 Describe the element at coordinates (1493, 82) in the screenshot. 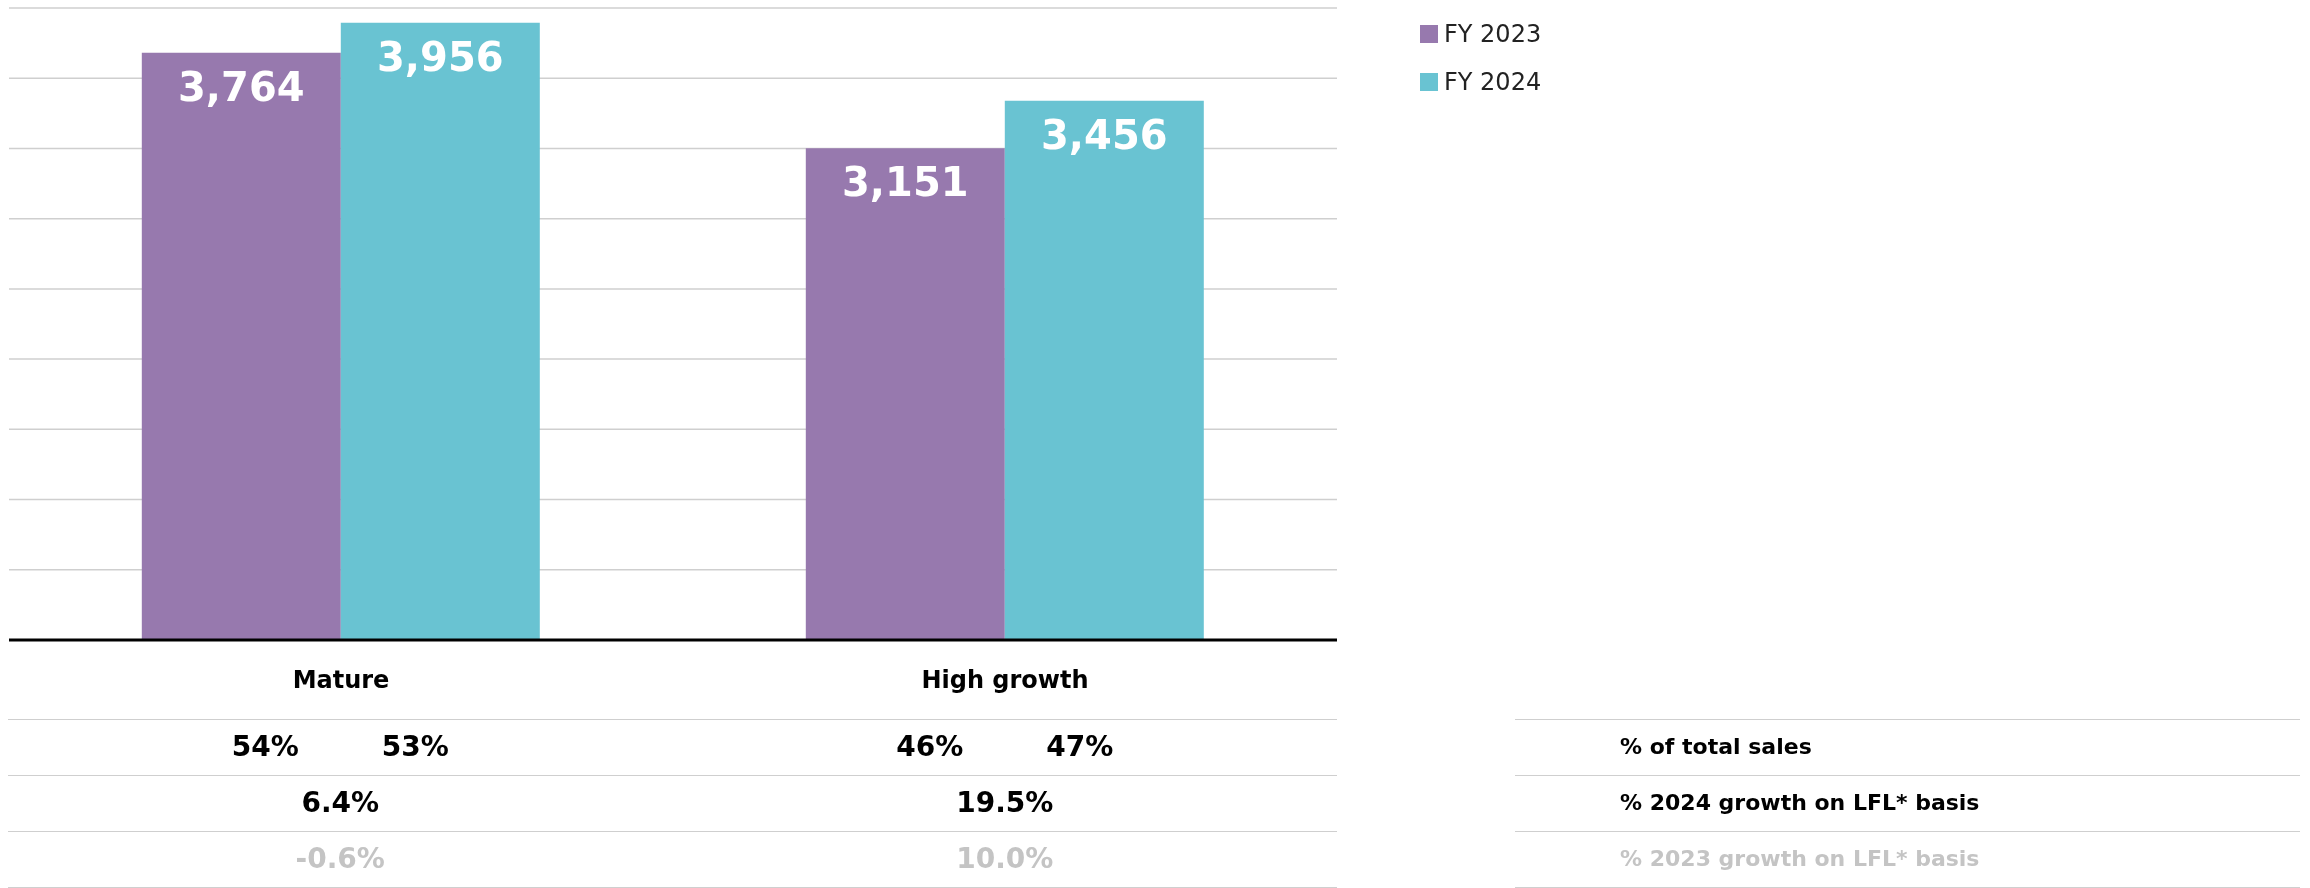

I see `legend-label: FY 2024` at that location.